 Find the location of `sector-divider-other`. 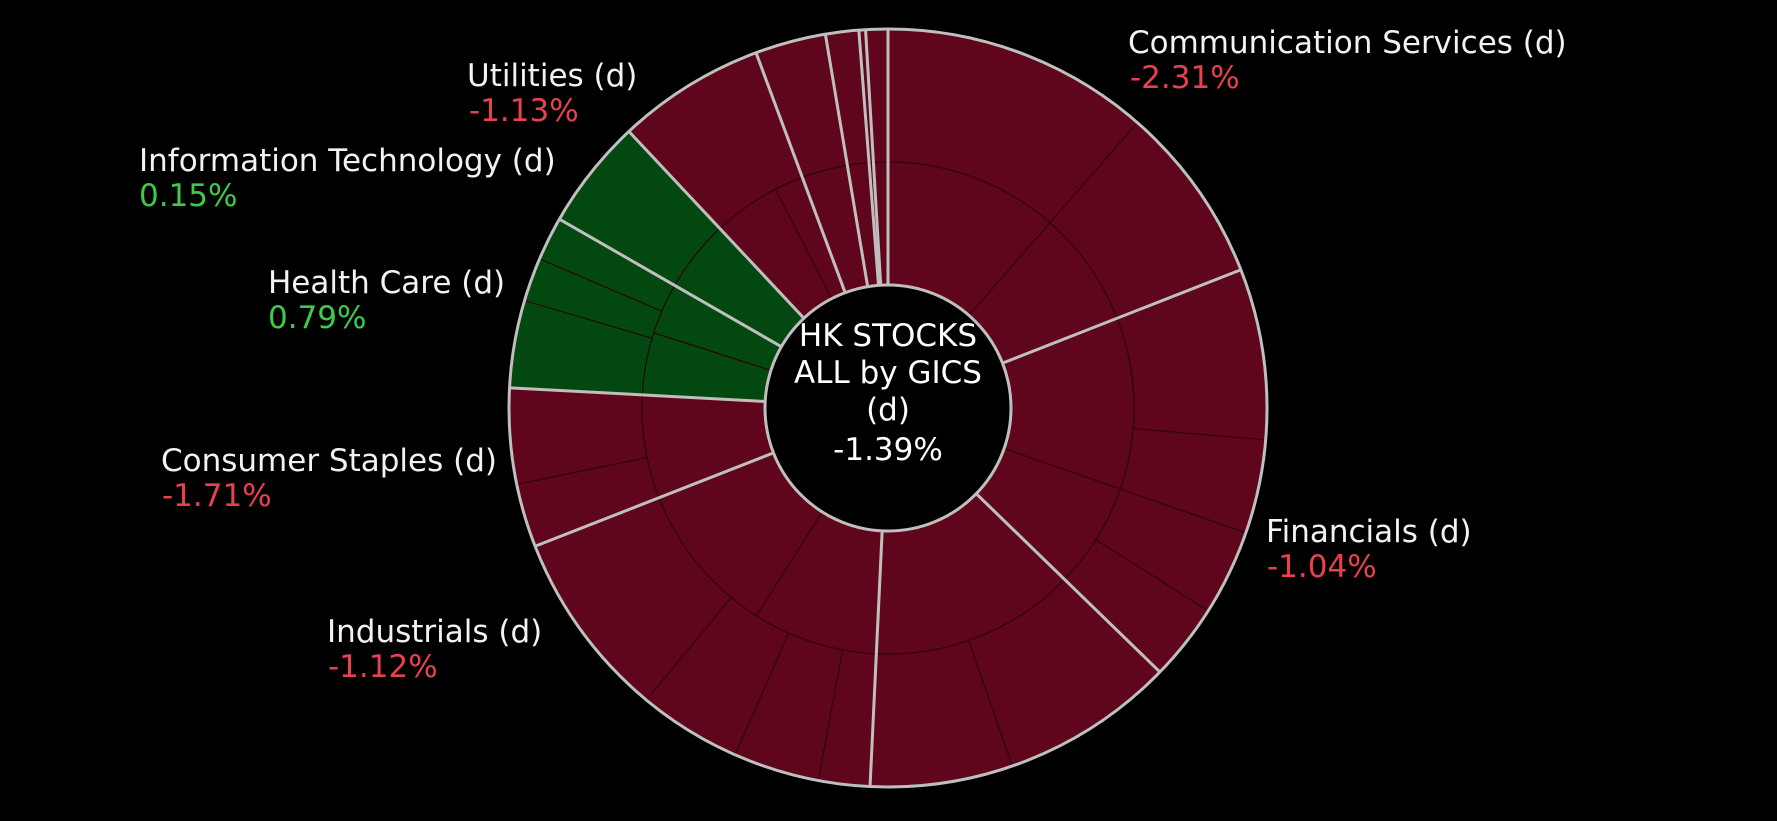

sector-divider-other is located at coordinates (869, 158).